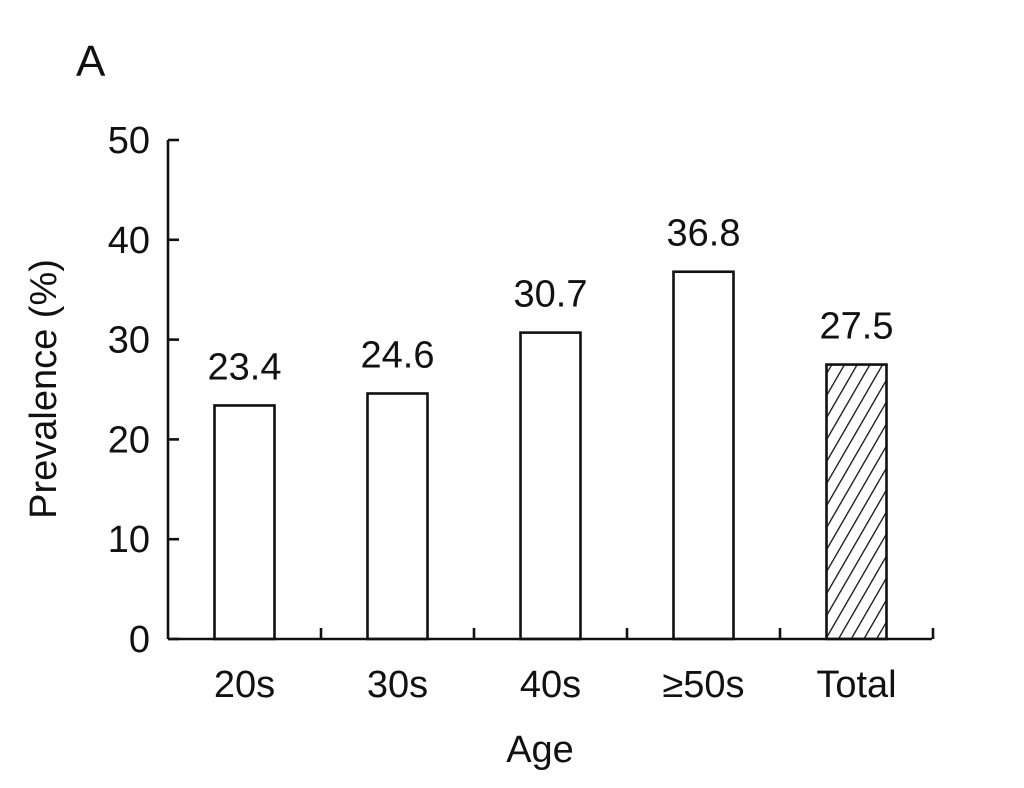 This screenshot has height=788, width=1024. Describe the element at coordinates (244, 685) in the screenshot. I see `x-tick-label-1: 20s` at that location.